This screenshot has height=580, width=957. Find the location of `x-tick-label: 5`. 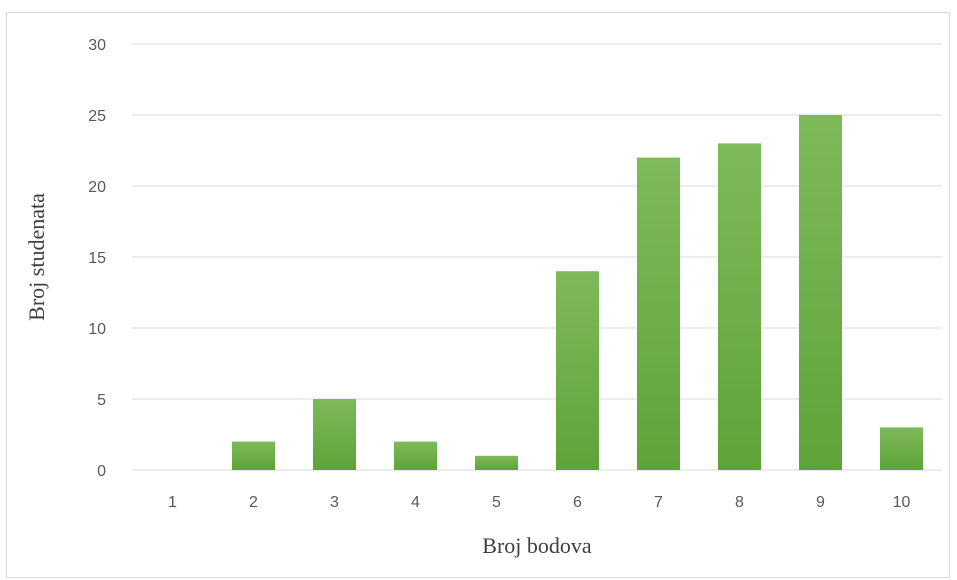

x-tick-label: 5 is located at coordinates (496, 502).